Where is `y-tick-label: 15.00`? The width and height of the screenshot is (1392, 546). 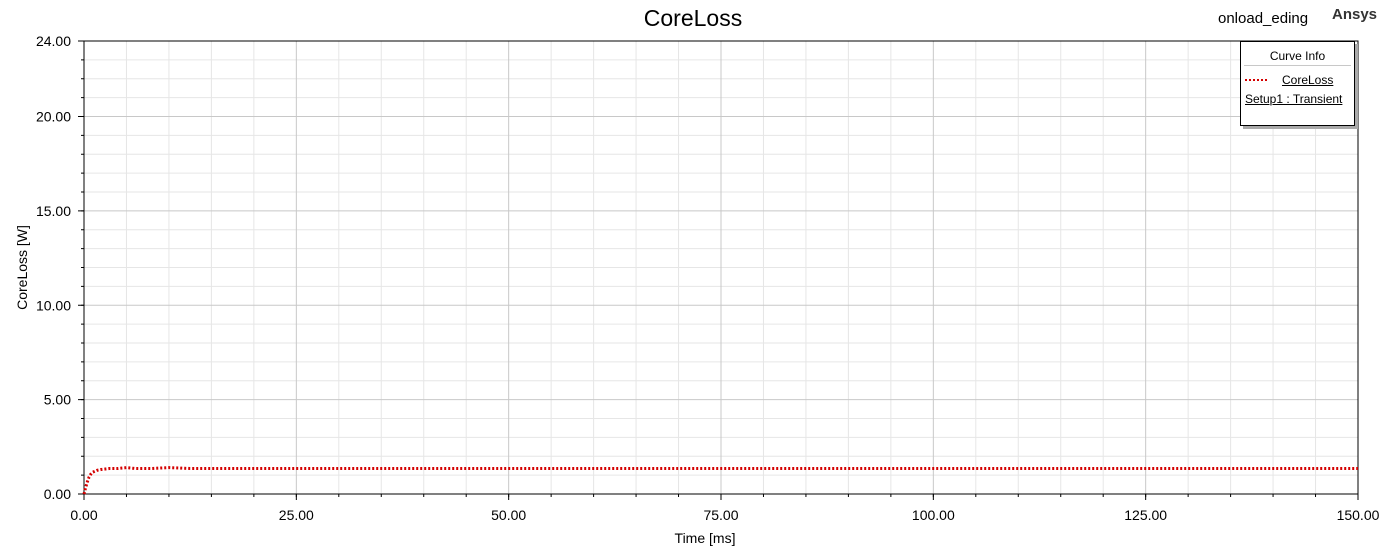 y-tick-label: 15.00 is located at coordinates (53, 211).